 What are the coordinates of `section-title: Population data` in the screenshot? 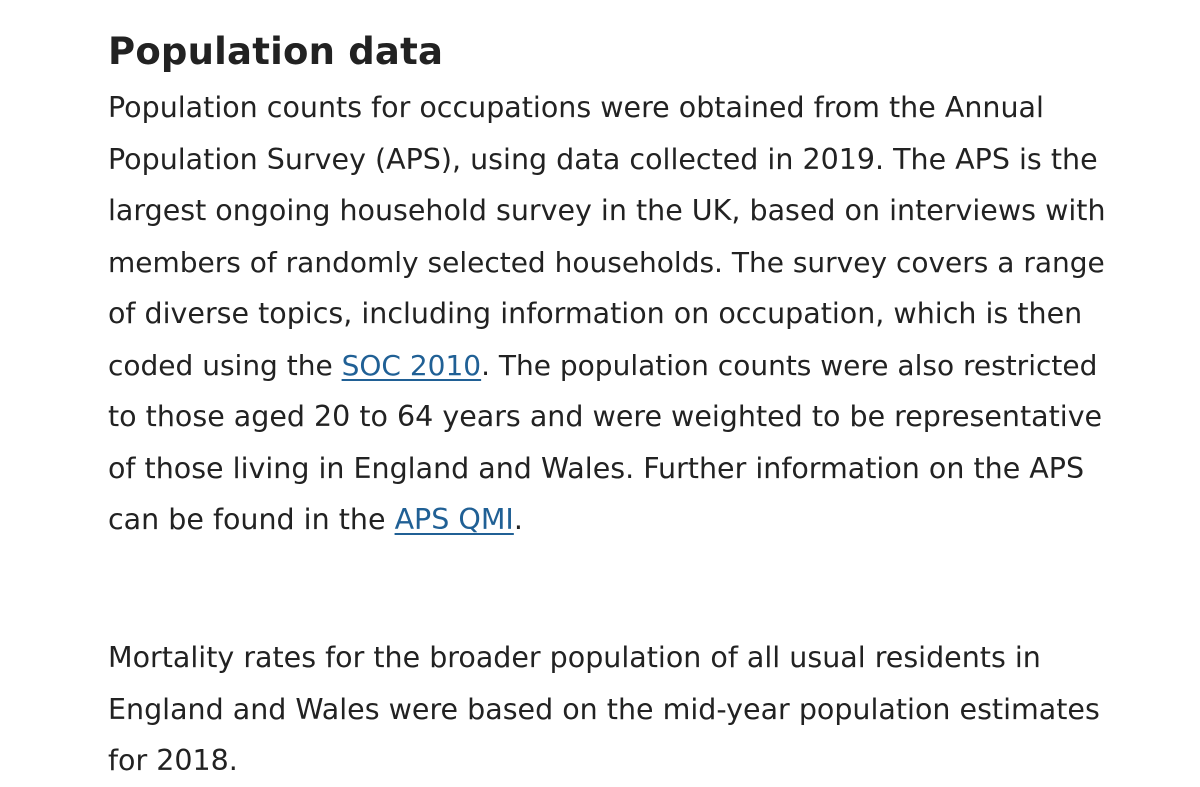 It's located at (276, 51).